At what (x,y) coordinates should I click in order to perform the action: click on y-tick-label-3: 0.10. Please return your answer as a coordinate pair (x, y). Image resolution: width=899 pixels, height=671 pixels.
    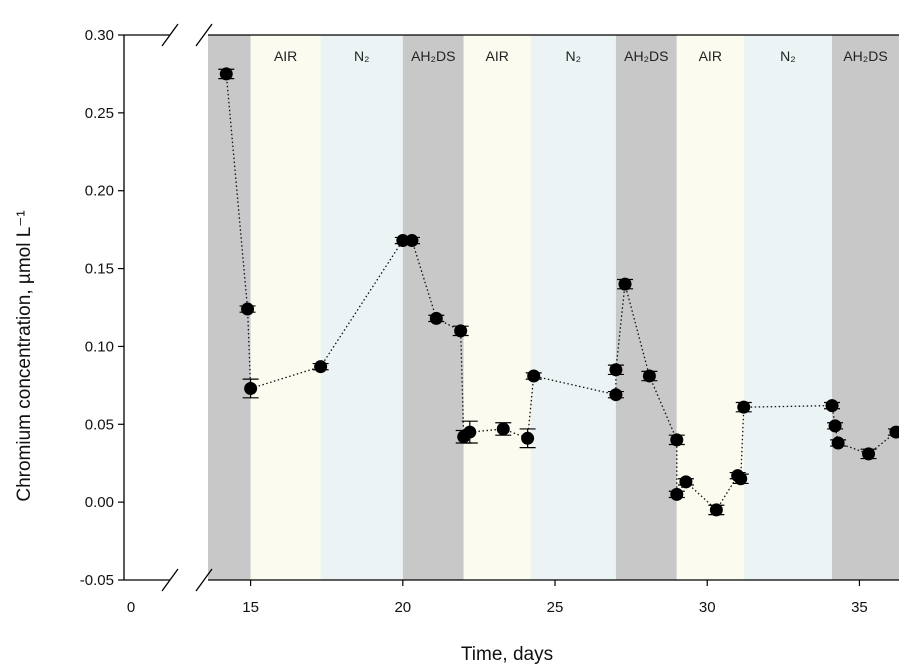
    Looking at the image, I should click on (99, 346).